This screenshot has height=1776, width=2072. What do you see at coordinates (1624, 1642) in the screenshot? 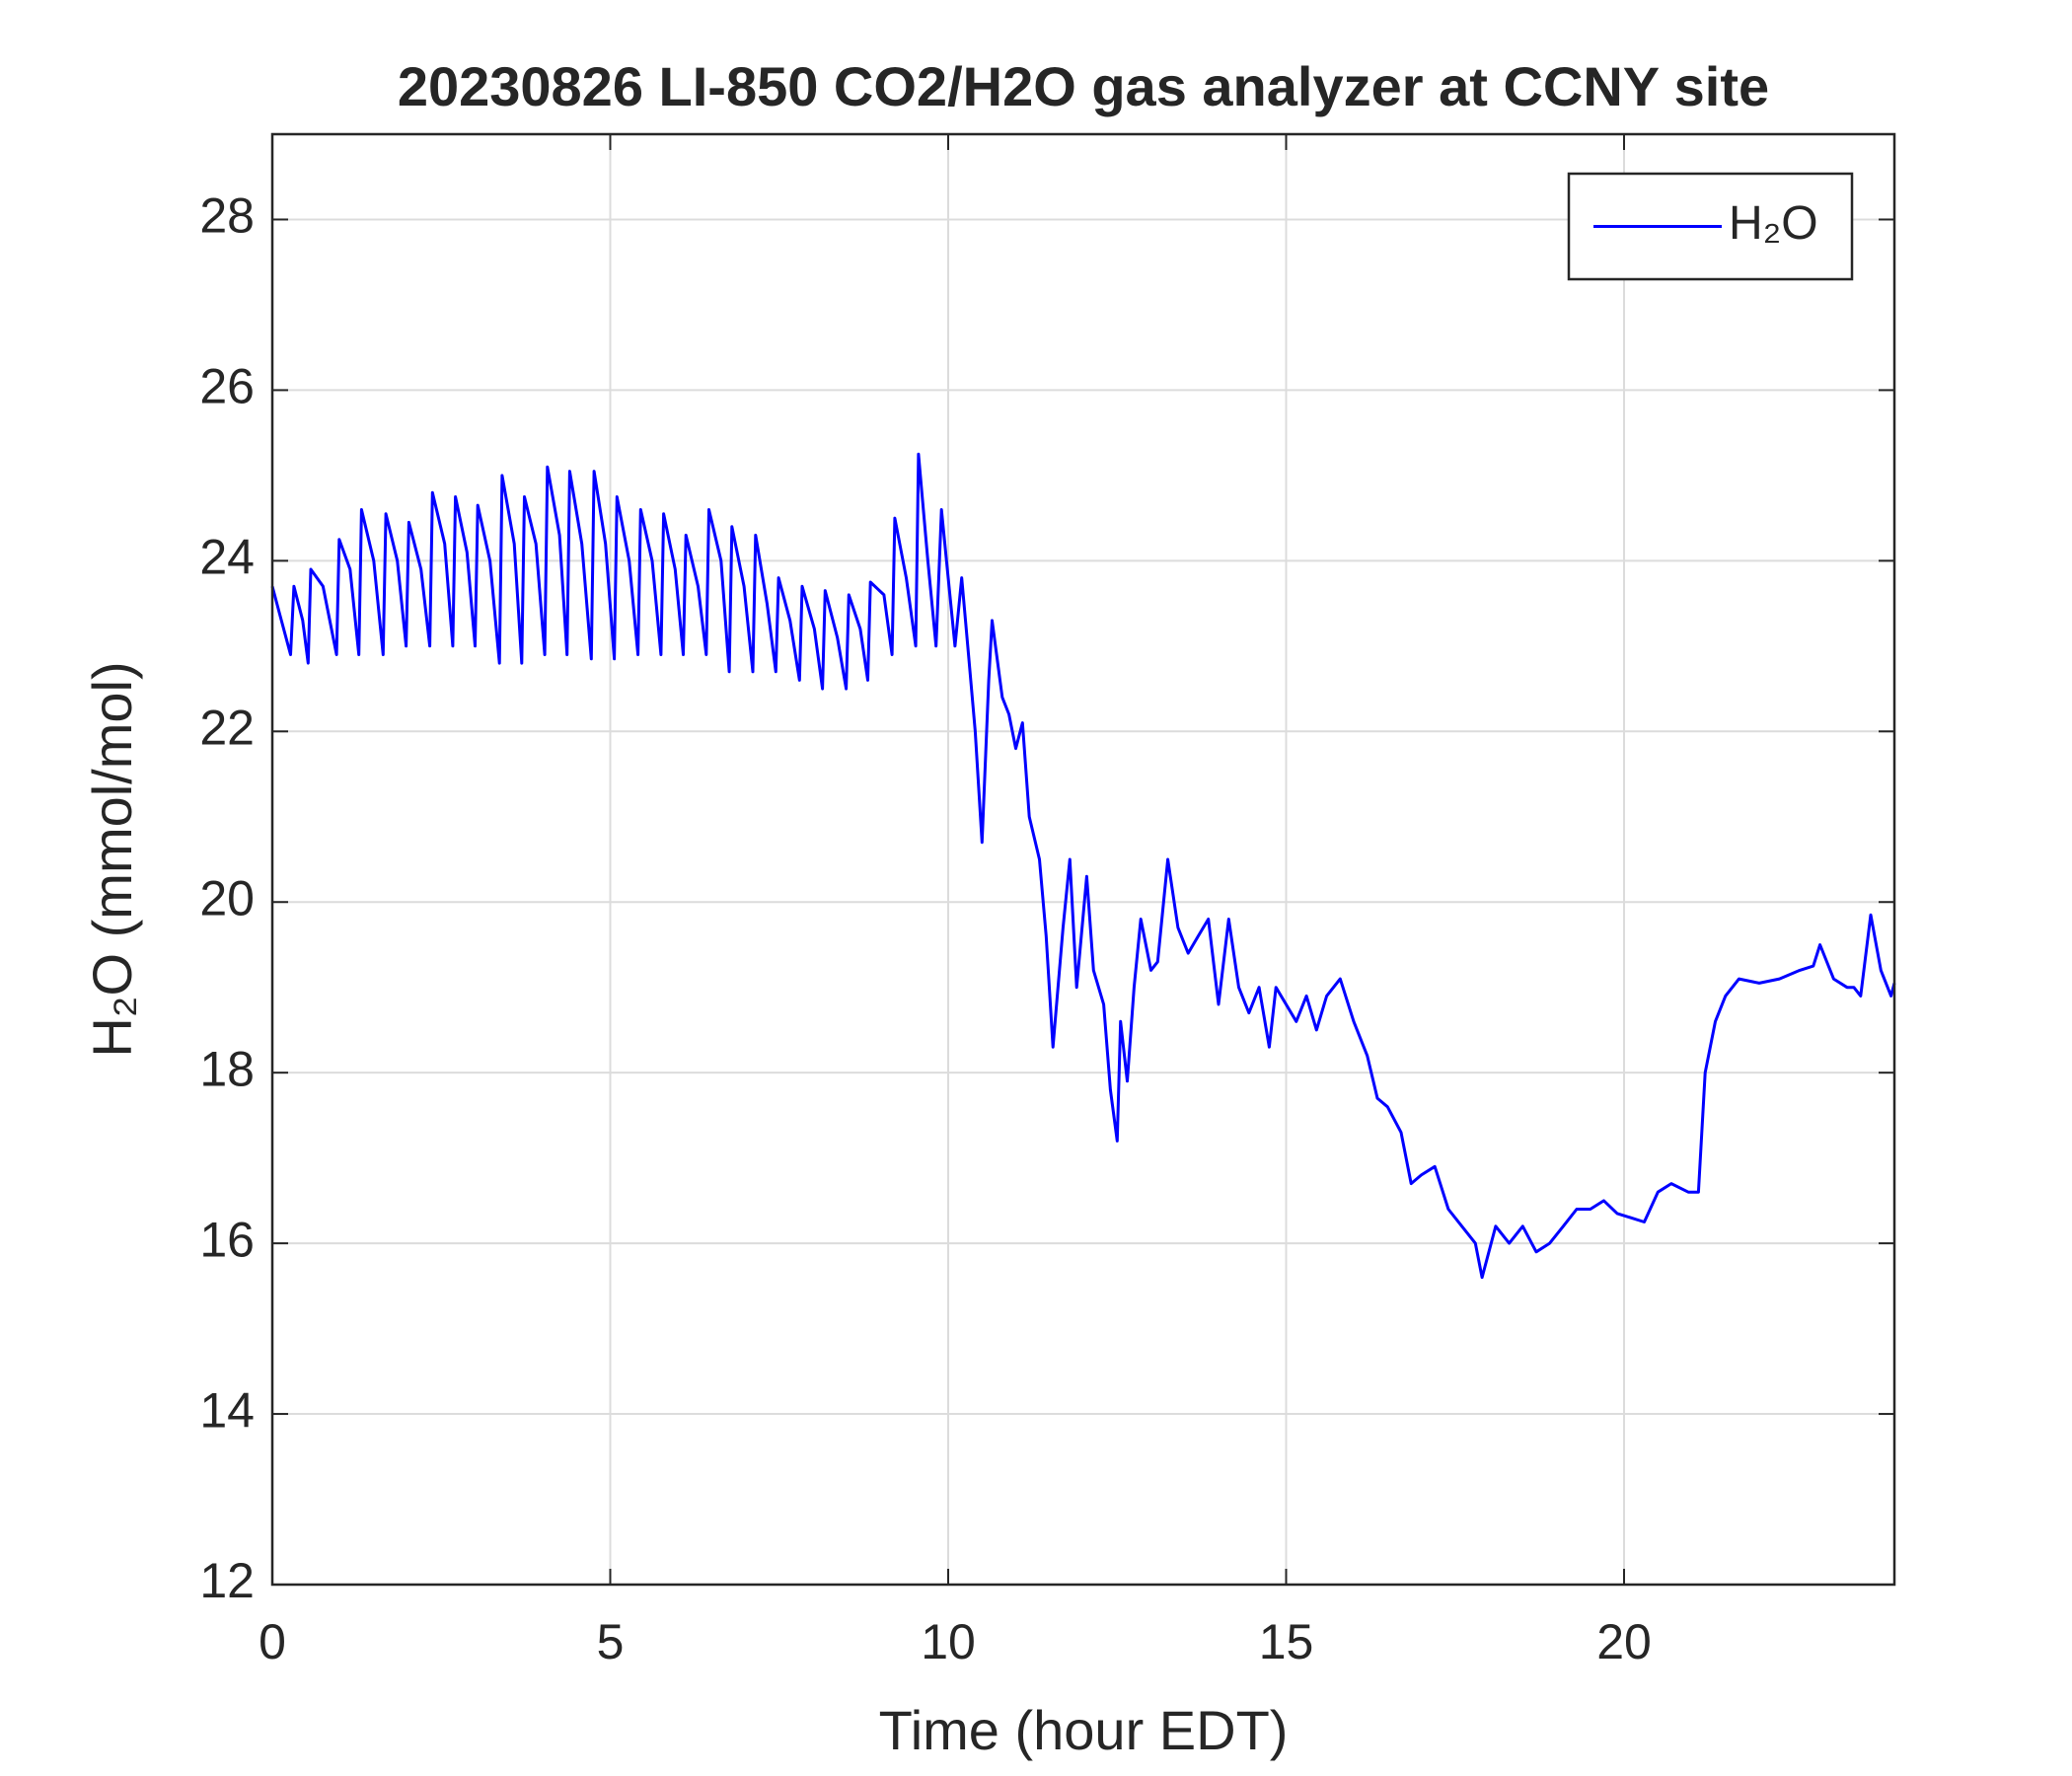
I see `x-tick-label: 20` at bounding box center [1624, 1642].